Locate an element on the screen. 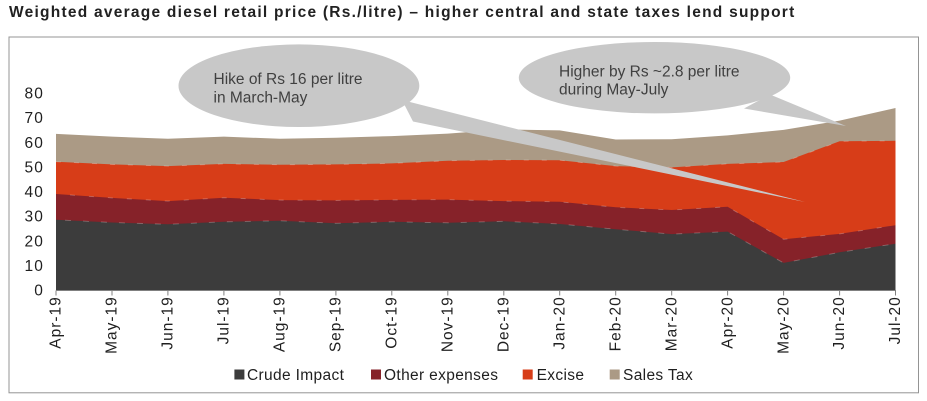 This screenshot has height=401, width=927. svg-text: in March-May is located at coordinates (261, 97).